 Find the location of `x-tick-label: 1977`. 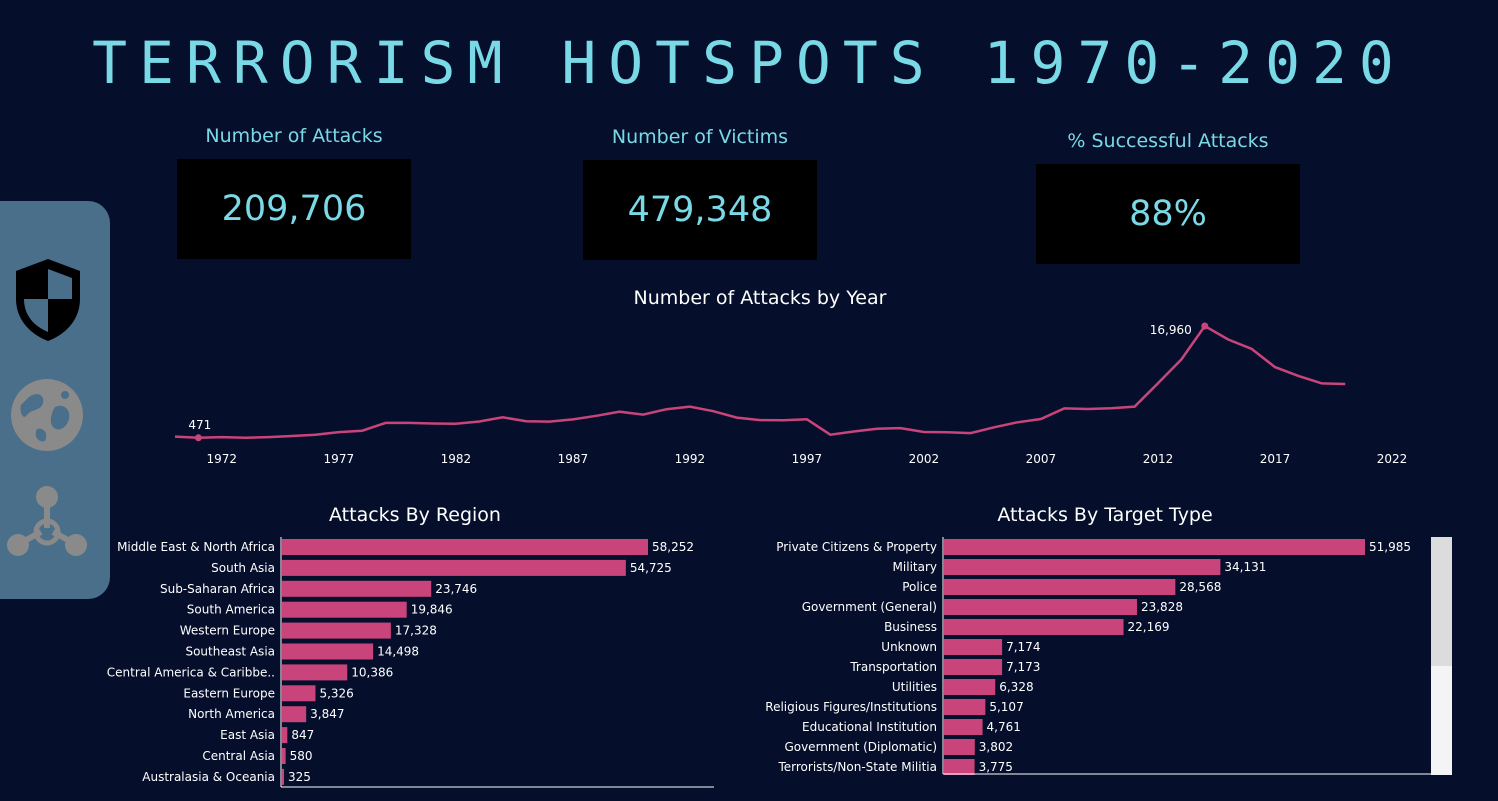

x-tick-label: 1977 is located at coordinates (339, 459).